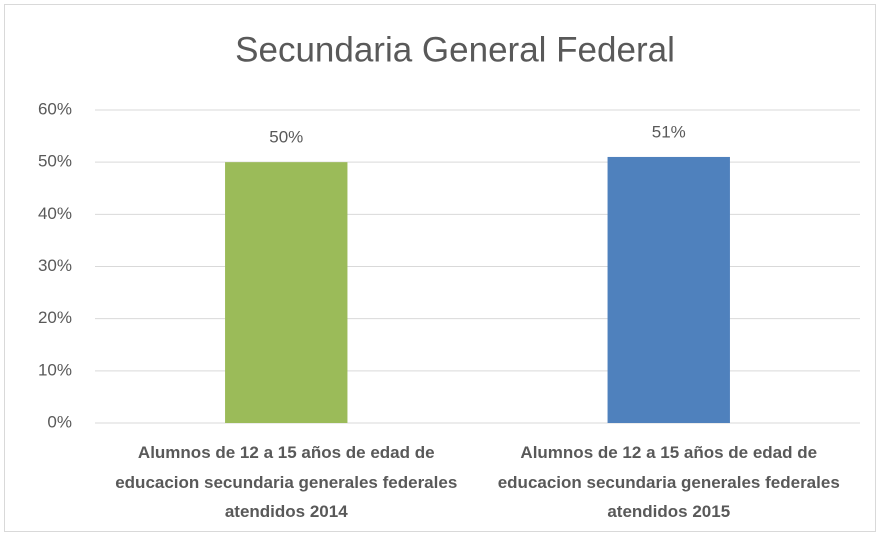  I want to click on y-tick-label: 20%, so click(55, 317).